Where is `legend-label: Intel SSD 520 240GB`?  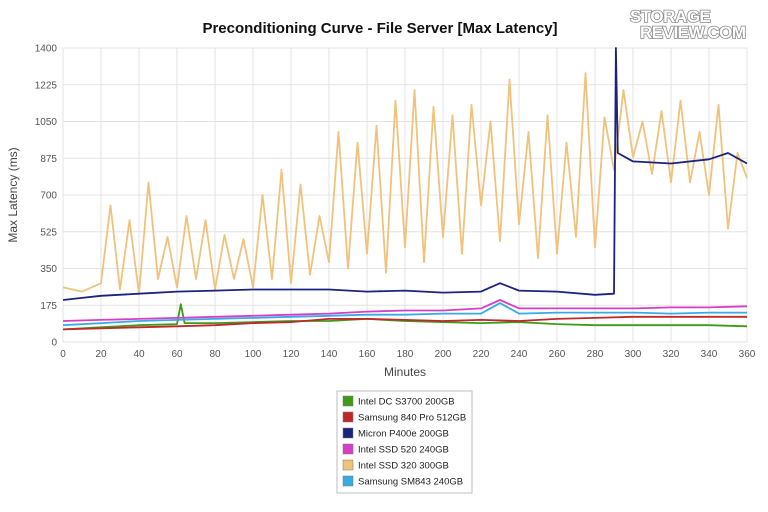
legend-label: Intel SSD 520 240GB is located at coordinates (403, 450).